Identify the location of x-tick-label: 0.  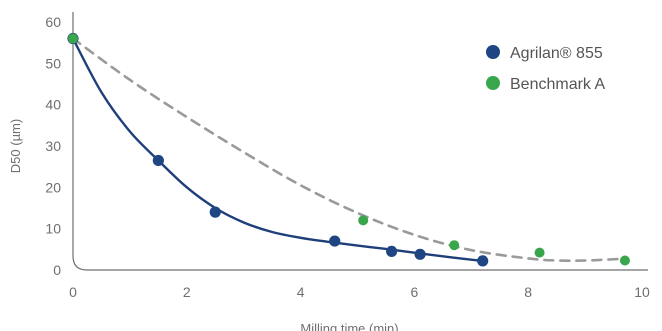
(73, 292).